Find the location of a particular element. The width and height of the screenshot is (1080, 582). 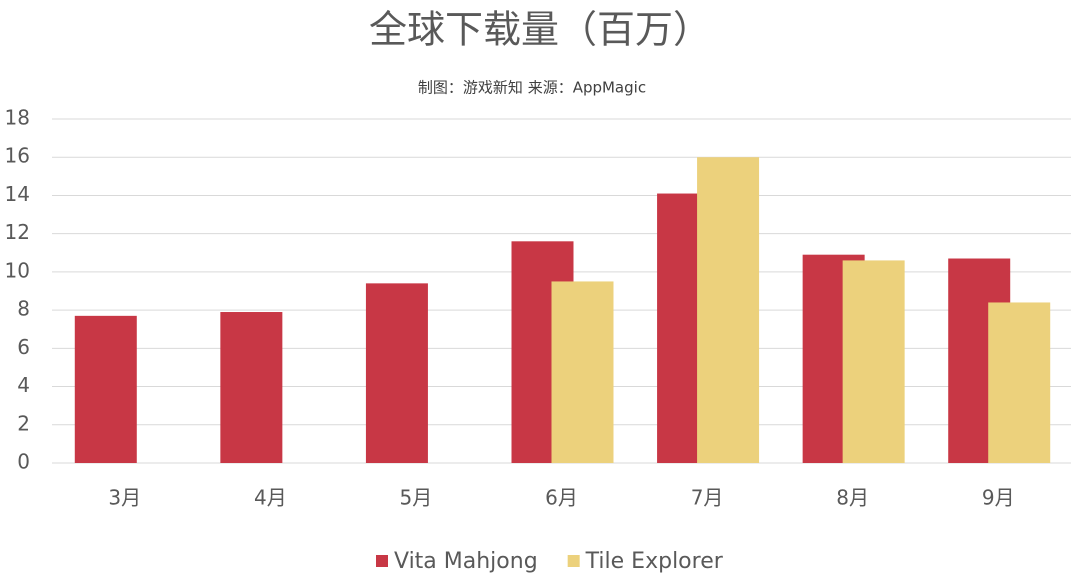

x-tick-label: 8月 is located at coordinates (852, 498).